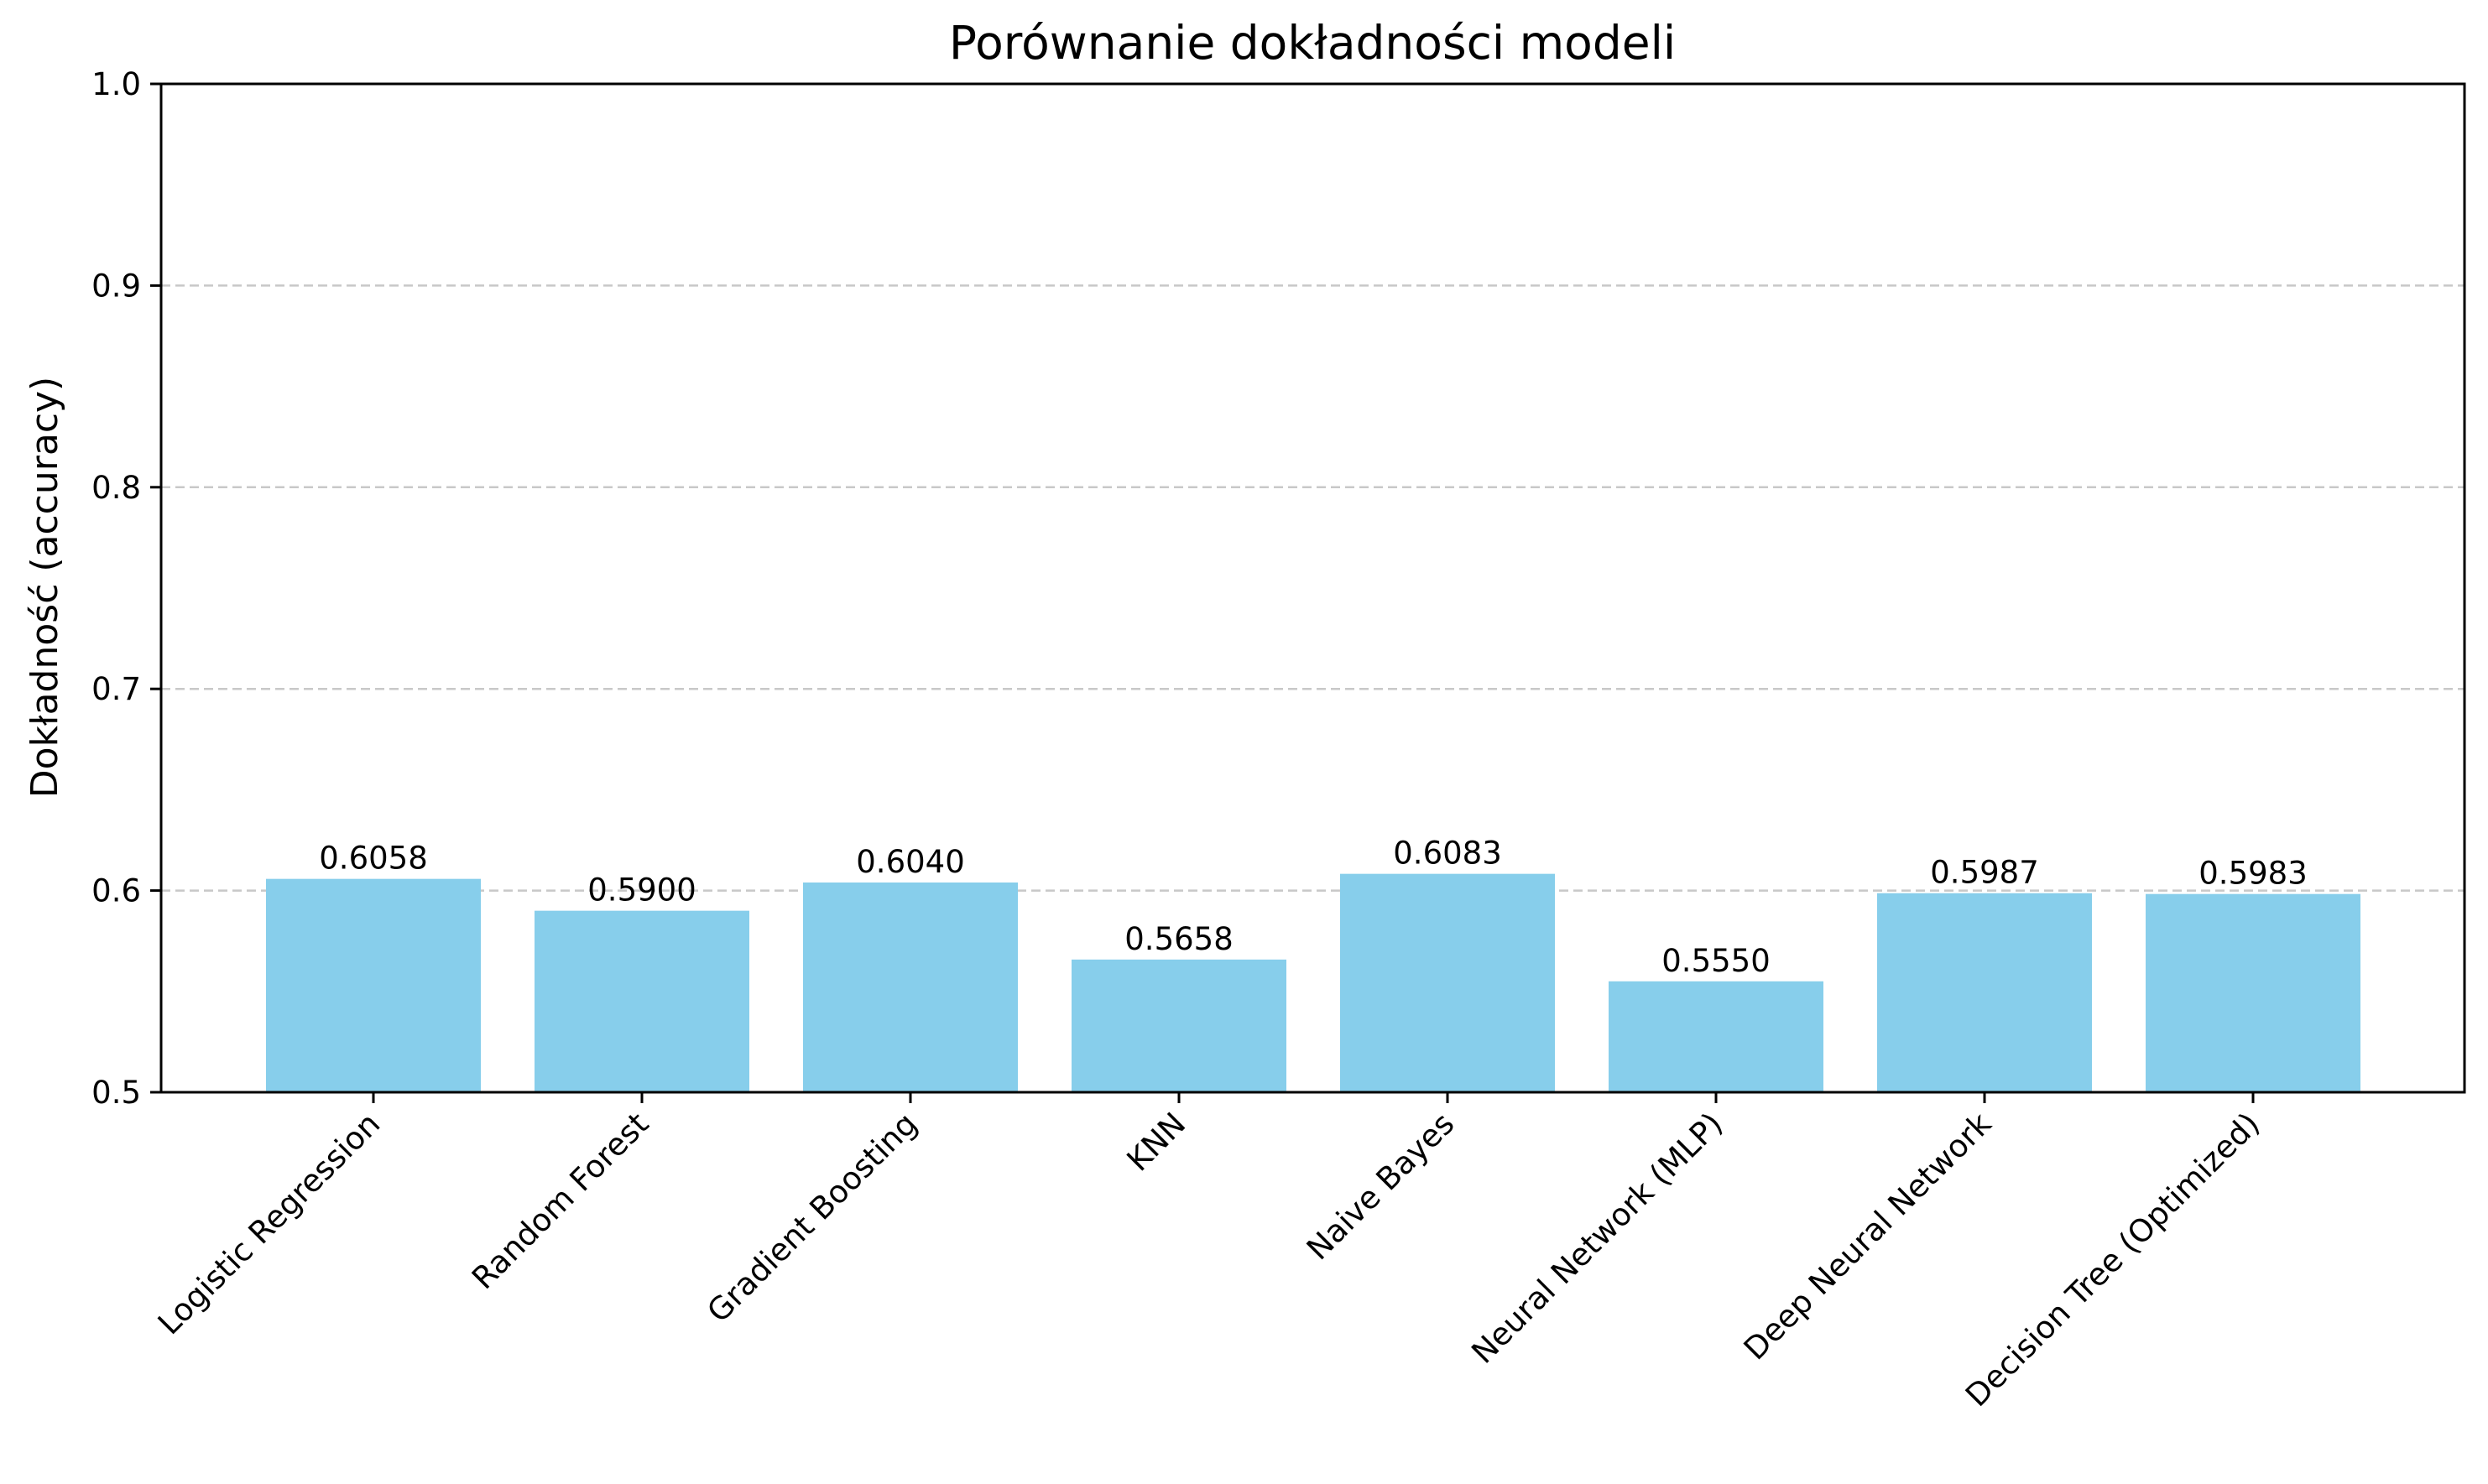  What do you see at coordinates (1312, 43) in the screenshot?
I see `chart-title: Porównanie dokładności modeli` at bounding box center [1312, 43].